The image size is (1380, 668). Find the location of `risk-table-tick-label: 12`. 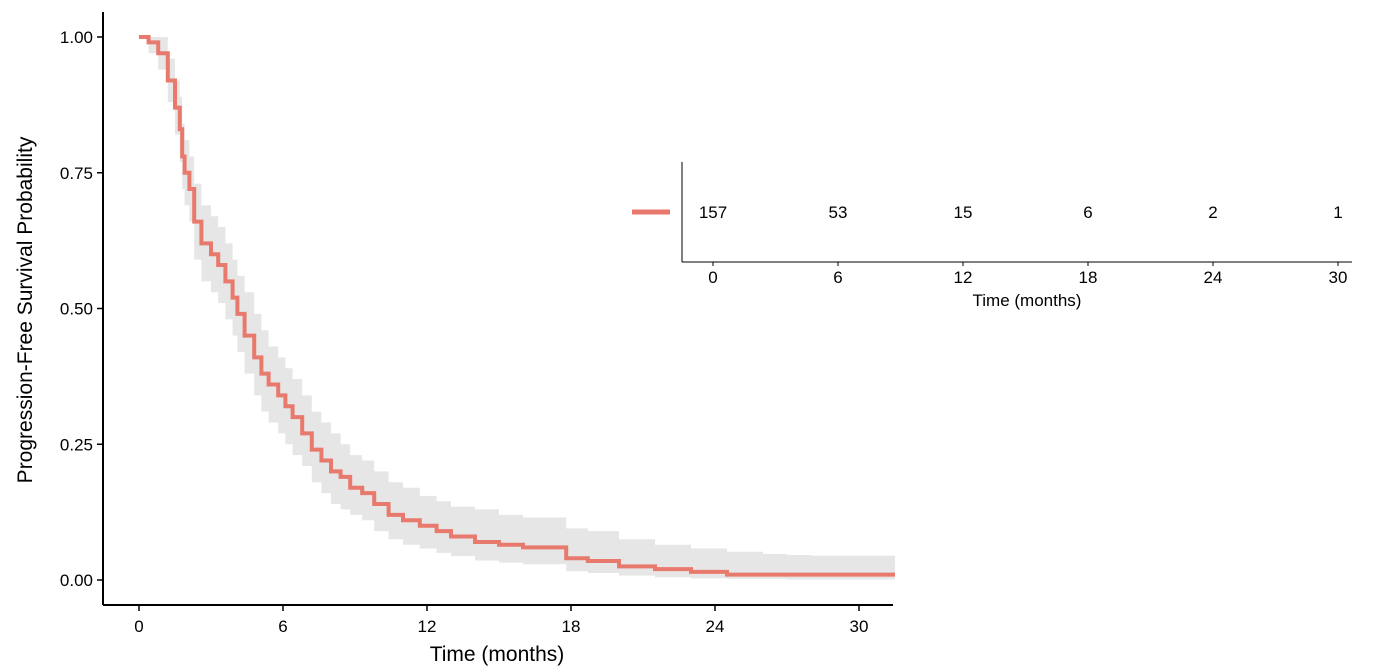

risk-table-tick-label: 12 is located at coordinates (963, 277).